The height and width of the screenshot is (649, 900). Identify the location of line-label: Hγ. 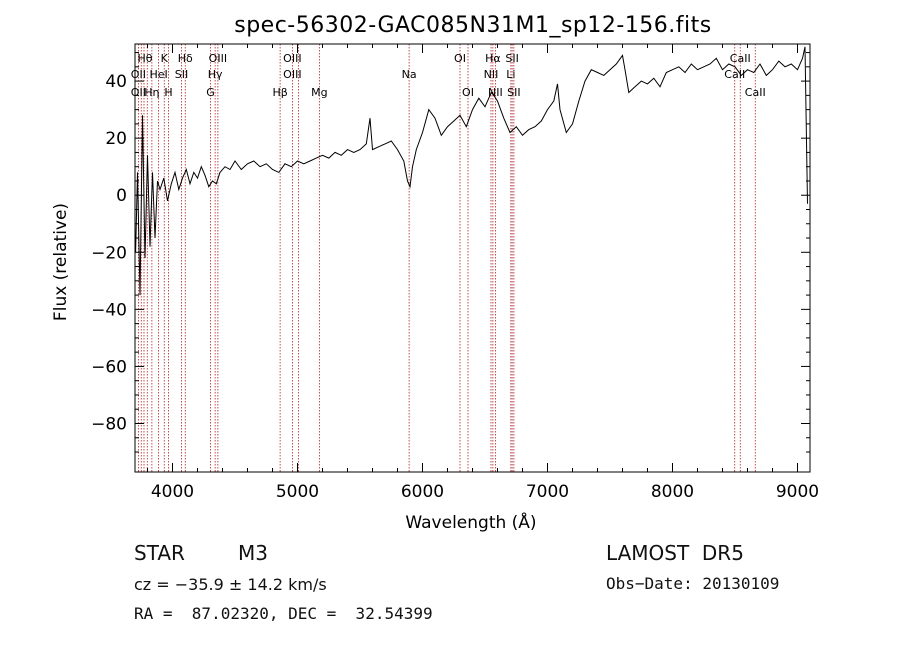
(215, 74).